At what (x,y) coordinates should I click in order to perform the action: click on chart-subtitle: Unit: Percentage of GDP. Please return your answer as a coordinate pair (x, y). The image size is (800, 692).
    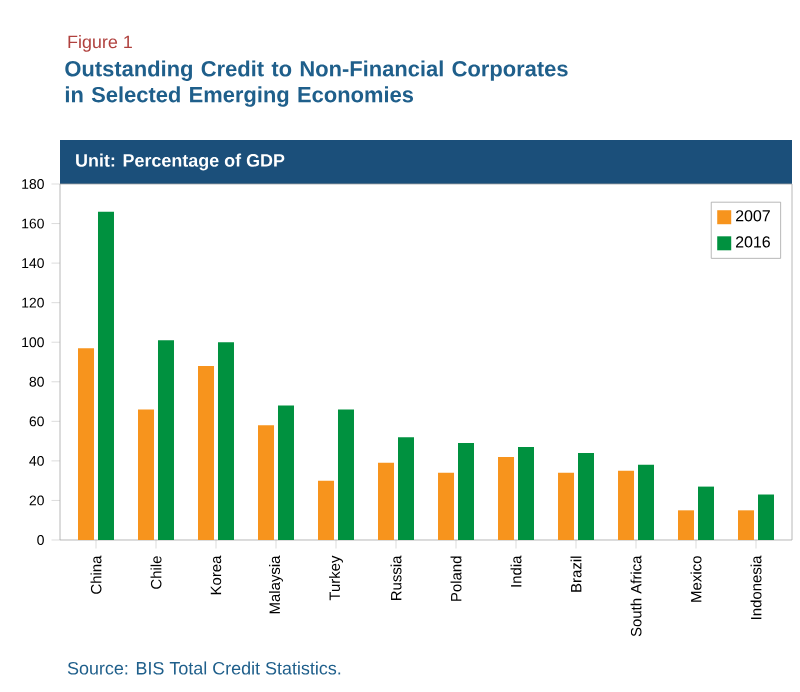
    Looking at the image, I should click on (180, 162).